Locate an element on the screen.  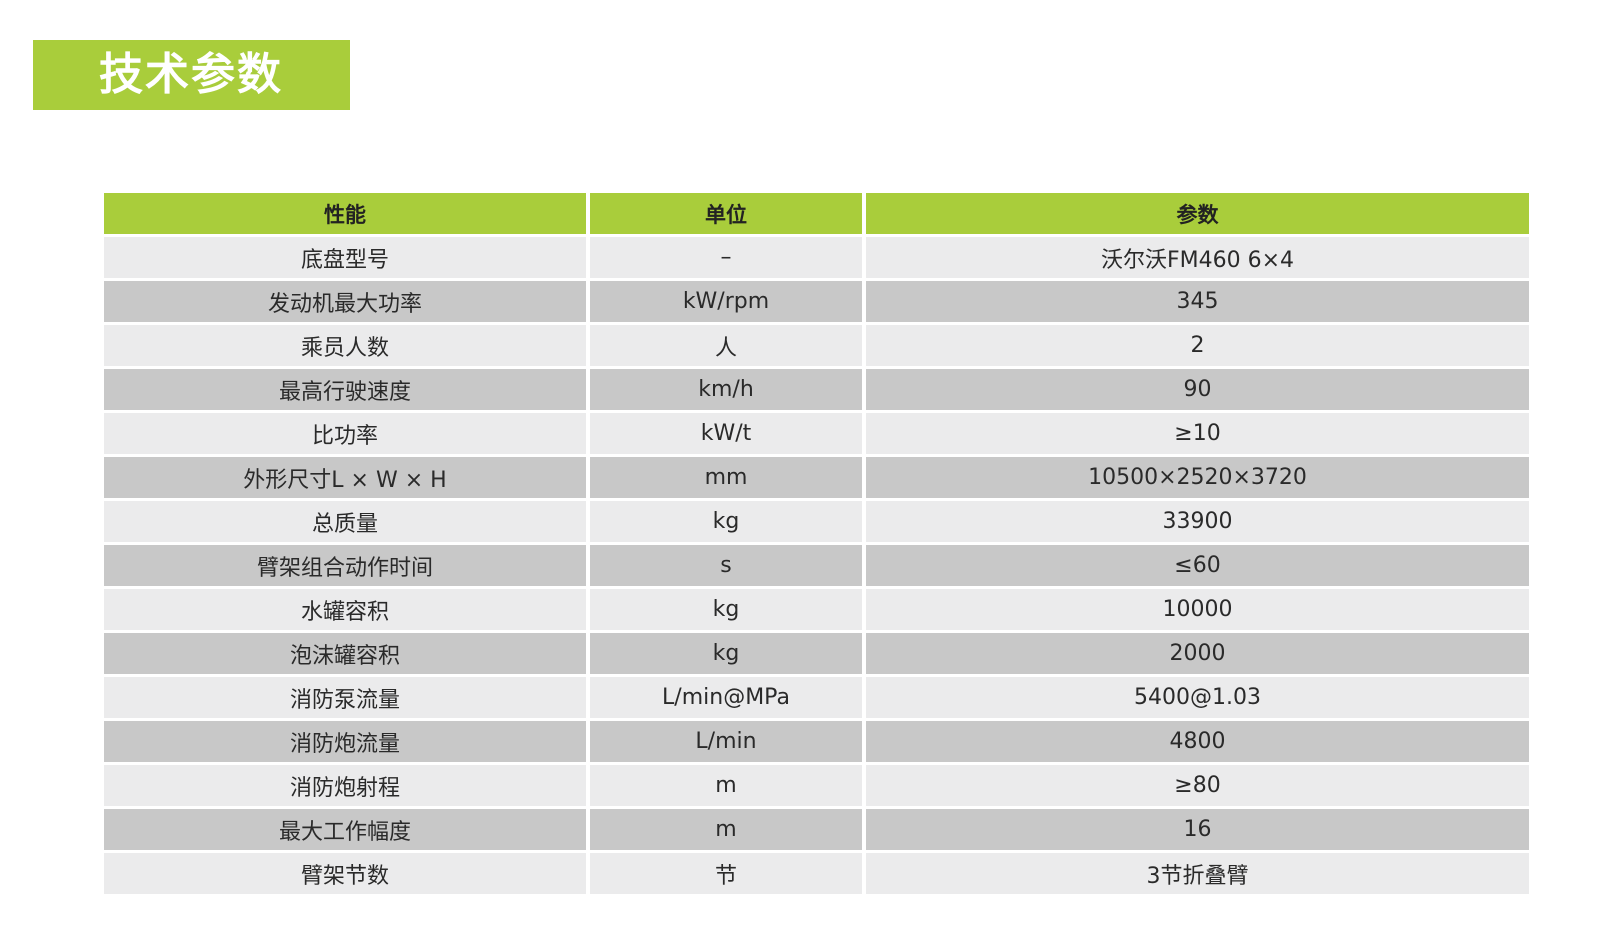
unit-cell: kW/t is located at coordinates (726, 433).